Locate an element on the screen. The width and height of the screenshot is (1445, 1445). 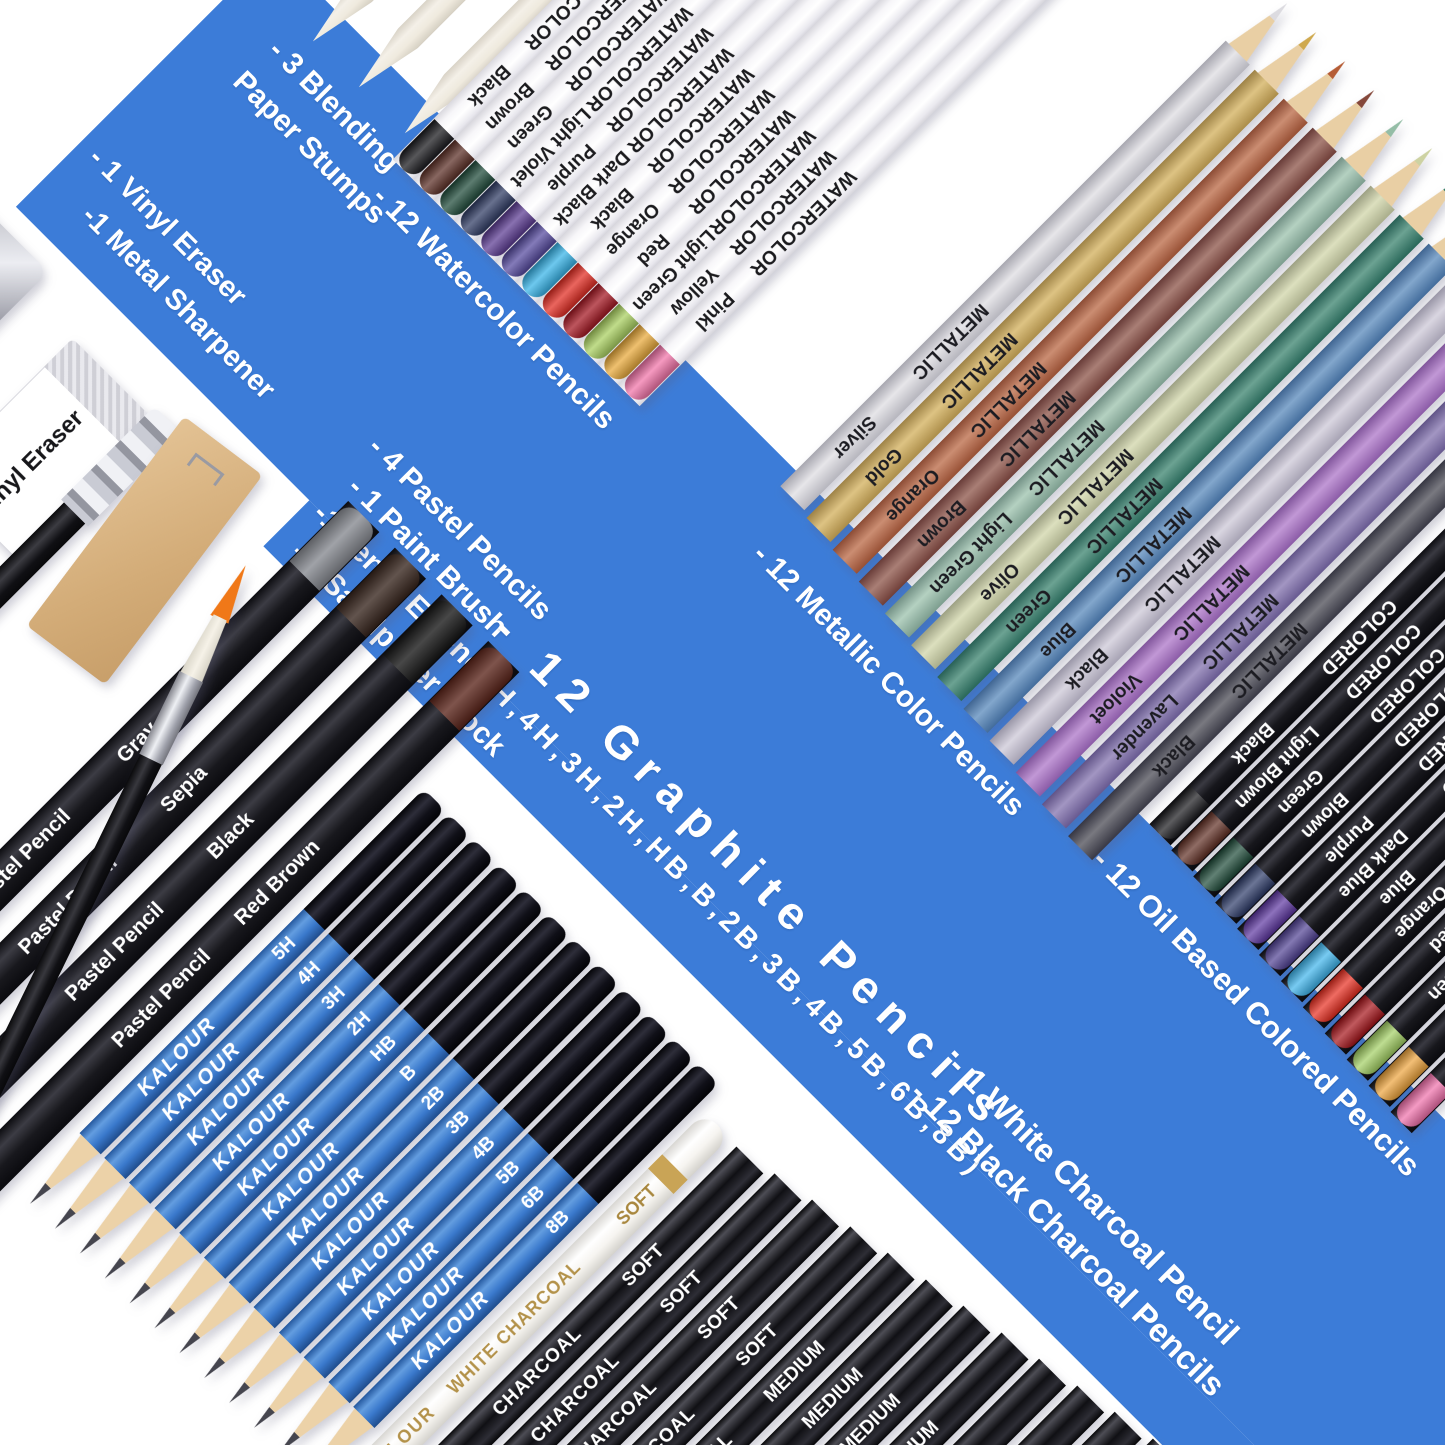
pastel-pencil-color-name: Black is located at coordinates (230, 835).